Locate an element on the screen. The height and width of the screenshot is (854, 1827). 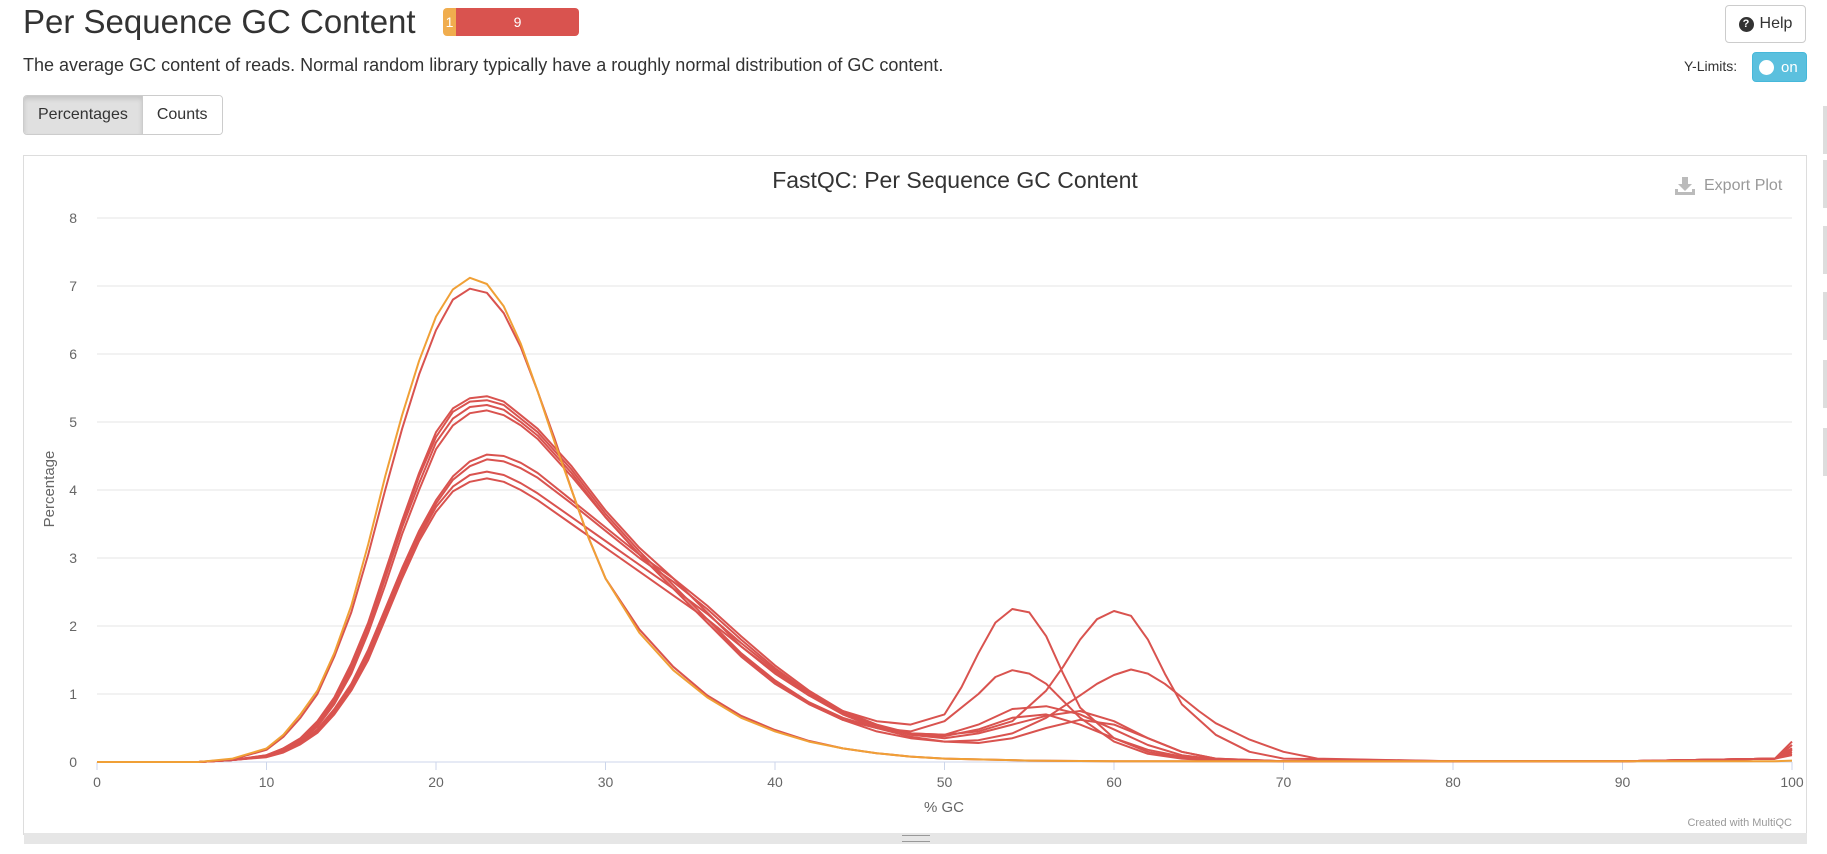
plot-resize-handle is located at coordinates (915, 838).